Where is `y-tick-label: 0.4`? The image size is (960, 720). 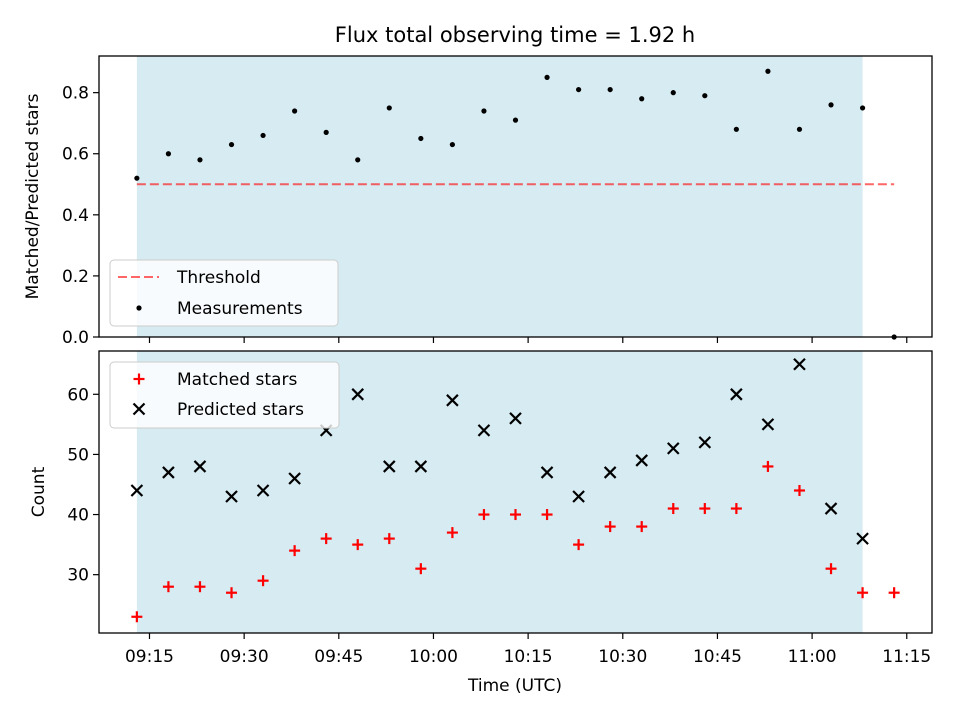 y-tick-label: 0.4 is located at coordinates (75, 216).